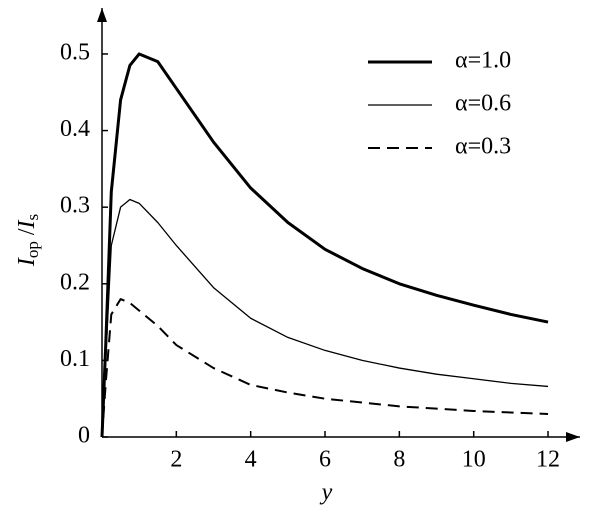 This screenshot has width=596, height=510. What do you see at coordinates (75, 282) in the screenshot?
I see `y-tick-label: 0.2` at bounding box center [75, 282].